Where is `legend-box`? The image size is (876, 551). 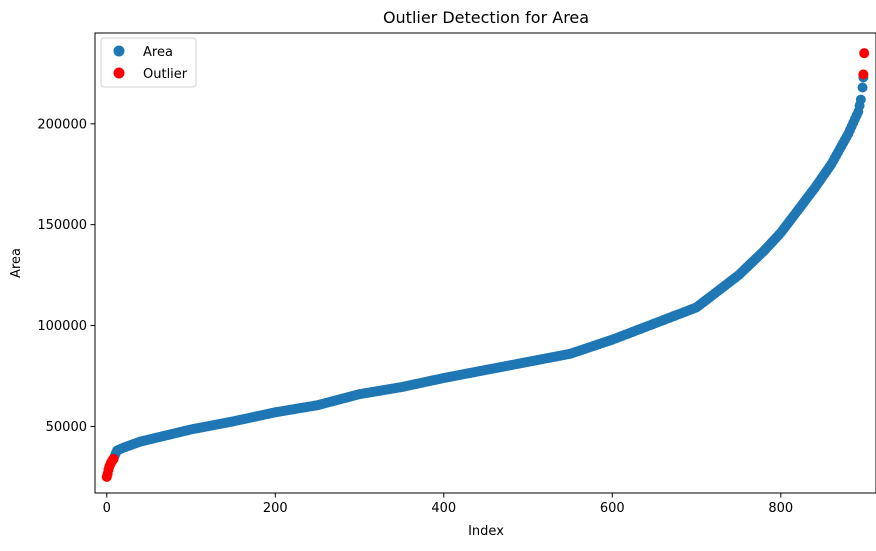
legend-box is located at coordinates (148, 62).